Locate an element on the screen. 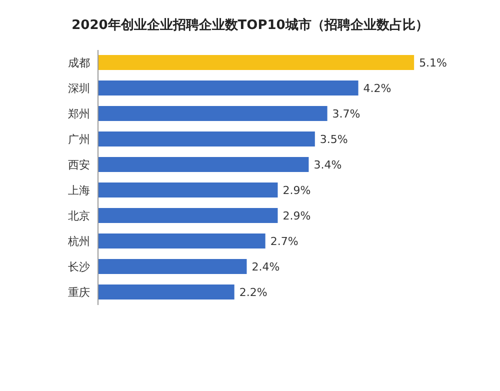 The height and width of the screenshot is (391, 500). y-tick-label: 北京 is located at coordinates (79, 216).